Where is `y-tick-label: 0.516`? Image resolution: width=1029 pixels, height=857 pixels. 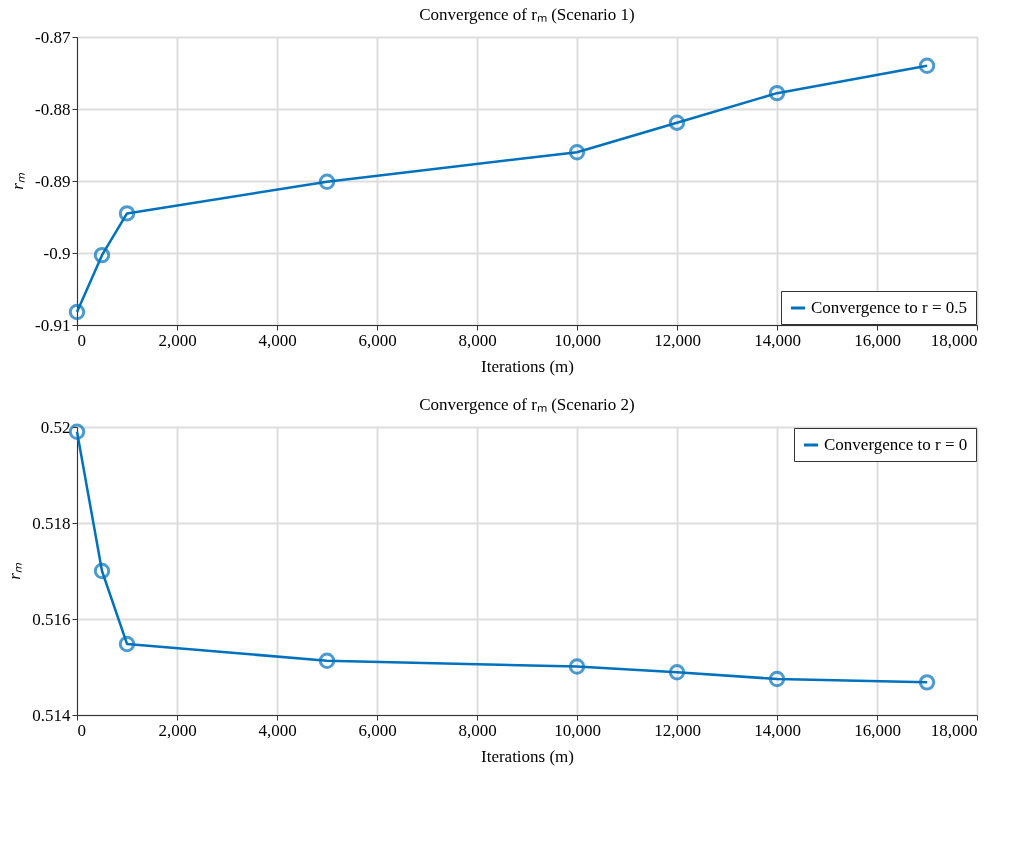
y-tick-label: 0.516 is located at coordinates (51, 619).